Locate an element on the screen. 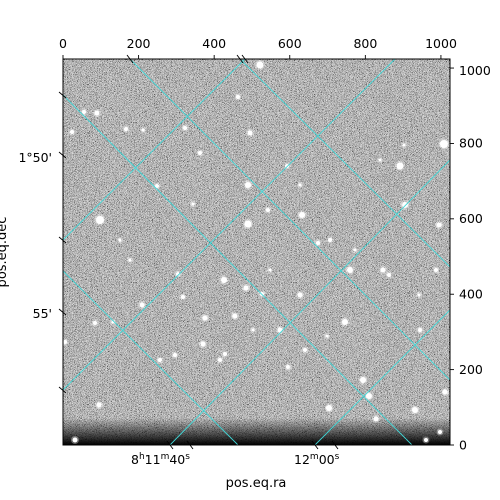 The image size is (500, 500). x-axis-title: pos.eq.ra is located at coordinates (256, 483).